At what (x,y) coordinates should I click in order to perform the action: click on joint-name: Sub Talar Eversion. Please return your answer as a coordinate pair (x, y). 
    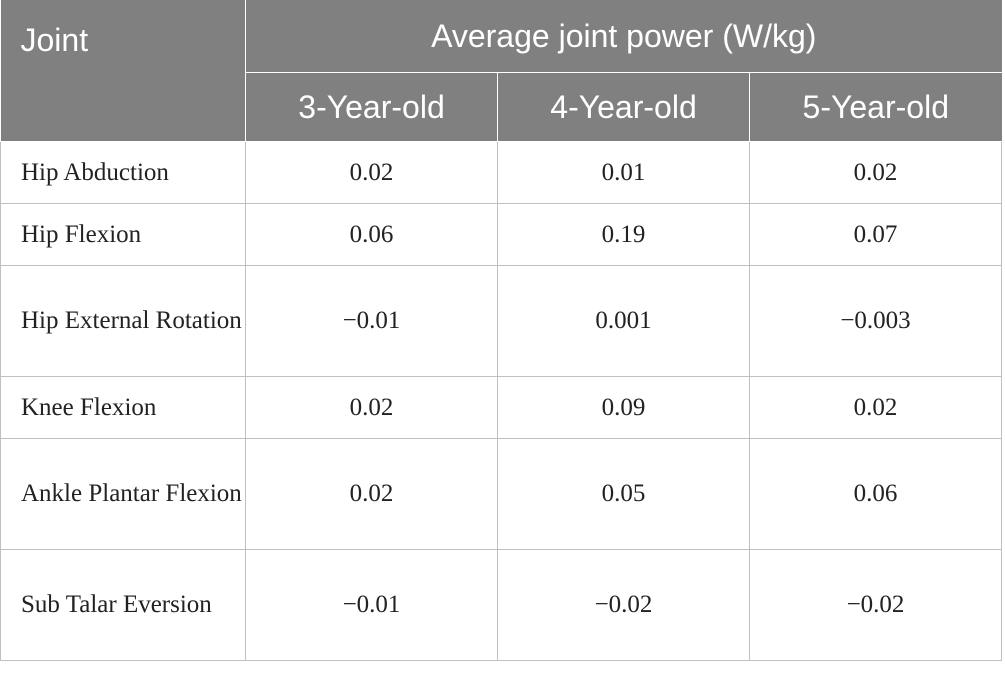
    Looking at the image, I should click on (123, 605).